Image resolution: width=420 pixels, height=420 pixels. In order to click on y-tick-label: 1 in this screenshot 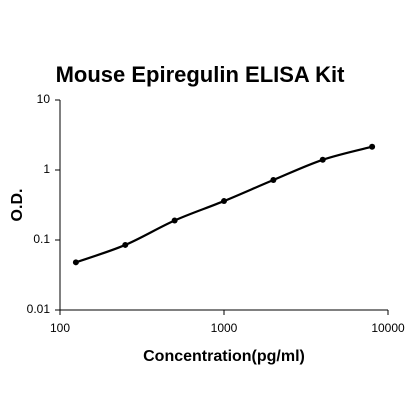, I will do `click(46, 169)`.